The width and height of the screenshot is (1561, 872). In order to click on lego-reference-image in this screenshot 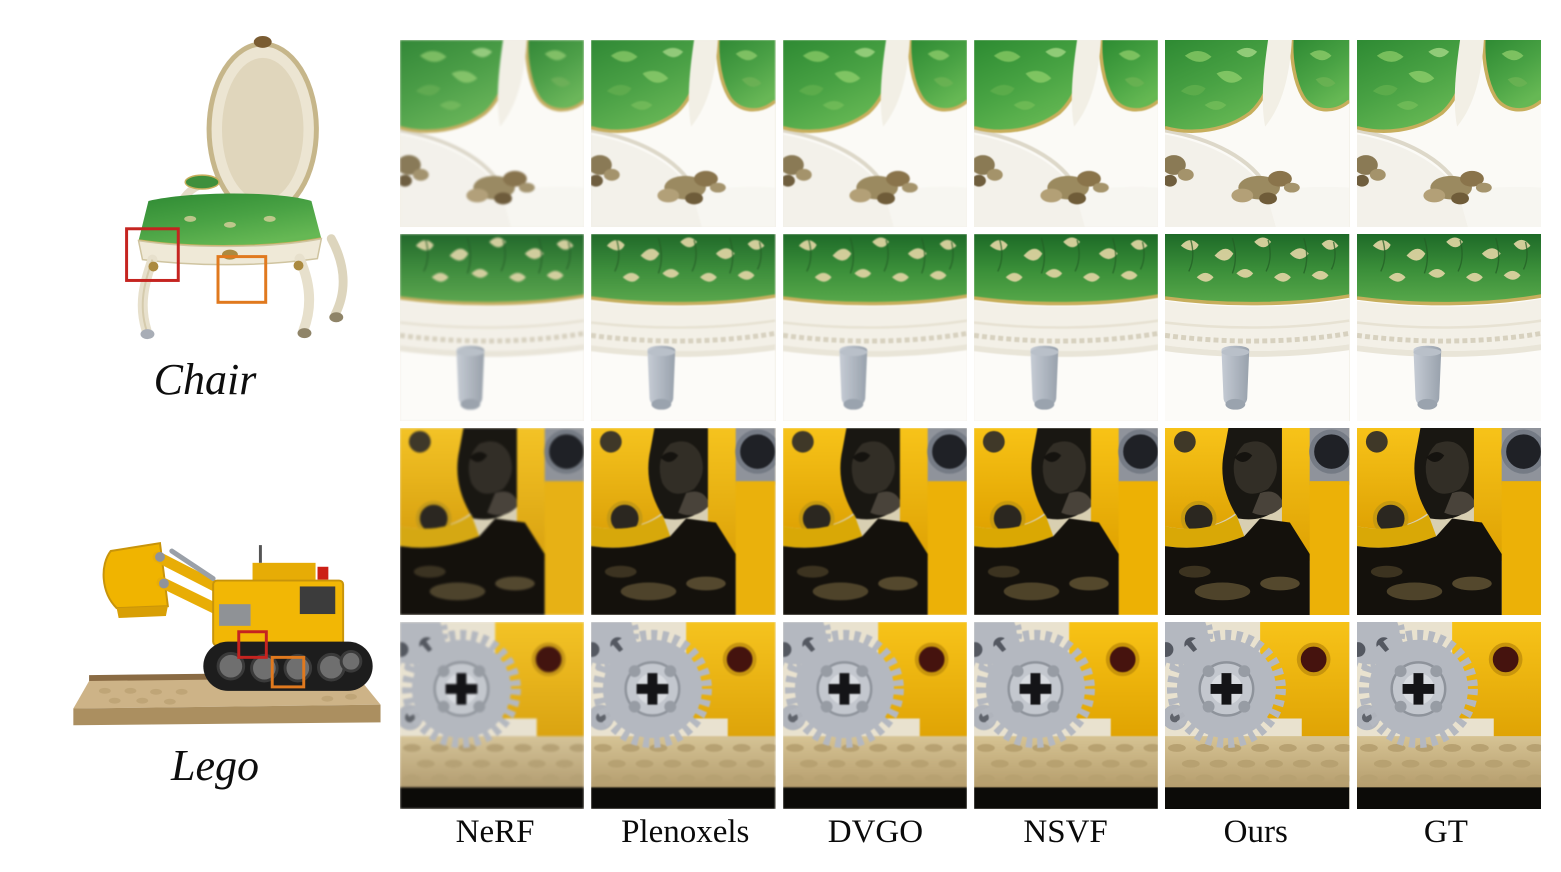, I will do `click(223, 616)`.